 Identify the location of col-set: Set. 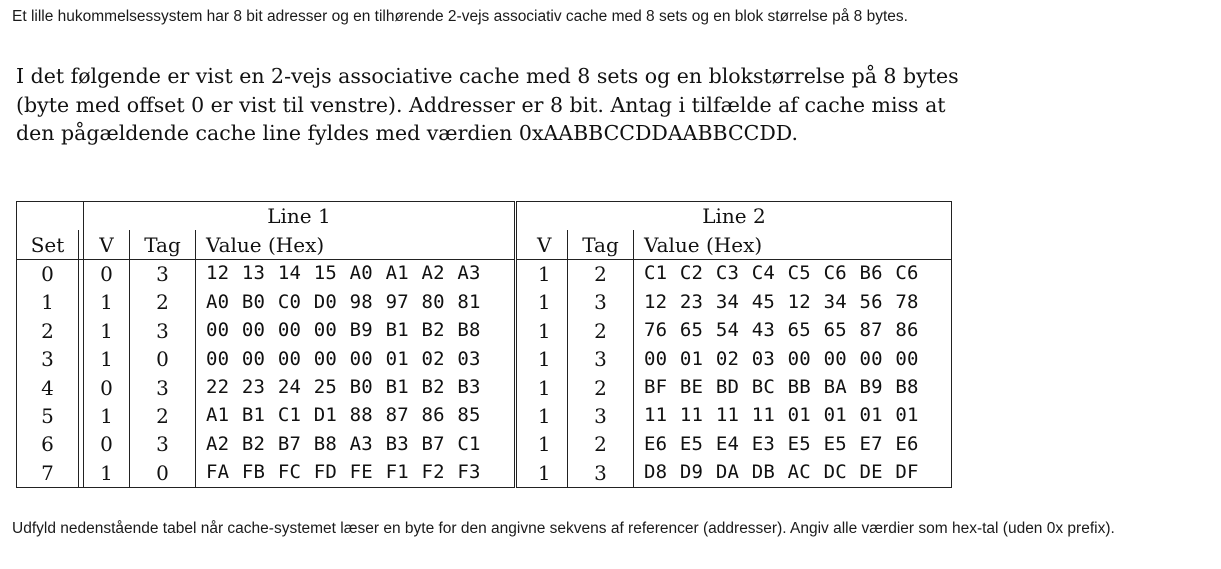
(47, 245).